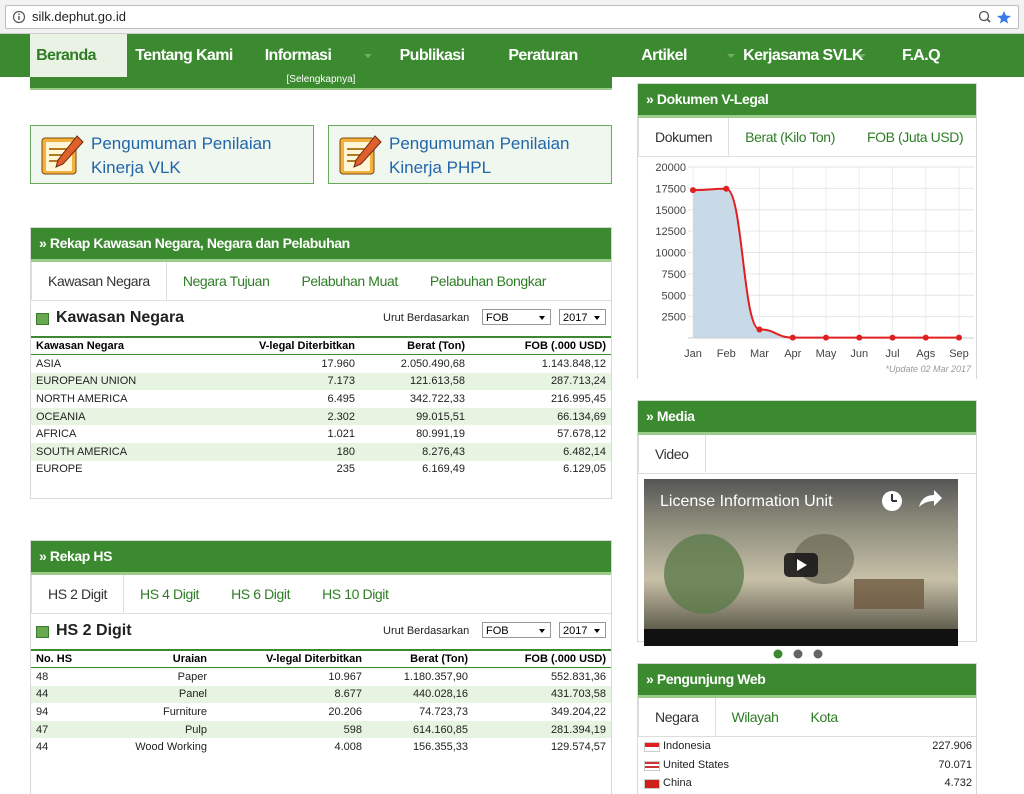 This screenshot has height=794, width=1024. What do you see at coordinates (94, 630) in the screenshot?
I see `section-subtitle: HS 2 Digit` at bounding box center [94, 630].